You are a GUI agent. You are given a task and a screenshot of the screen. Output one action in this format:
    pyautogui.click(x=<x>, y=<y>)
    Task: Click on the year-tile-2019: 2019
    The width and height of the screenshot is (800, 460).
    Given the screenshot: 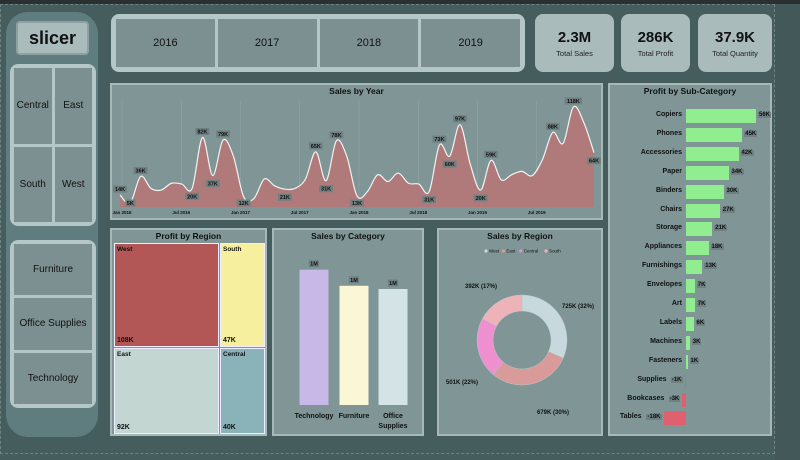 What is the action you would take?
    pyautogui.click(x=470, y=43)
    